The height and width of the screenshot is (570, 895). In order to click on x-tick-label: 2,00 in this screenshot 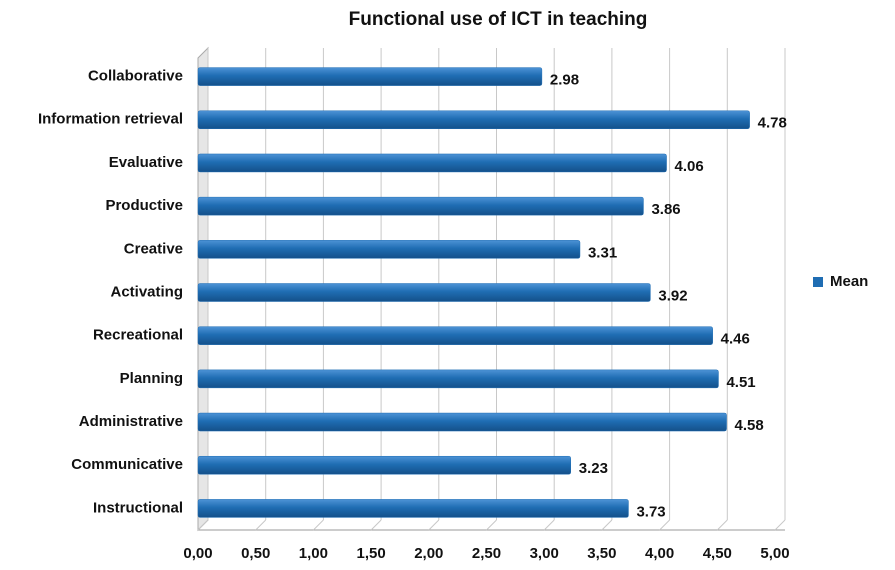, I will do `click(428, 553)`.